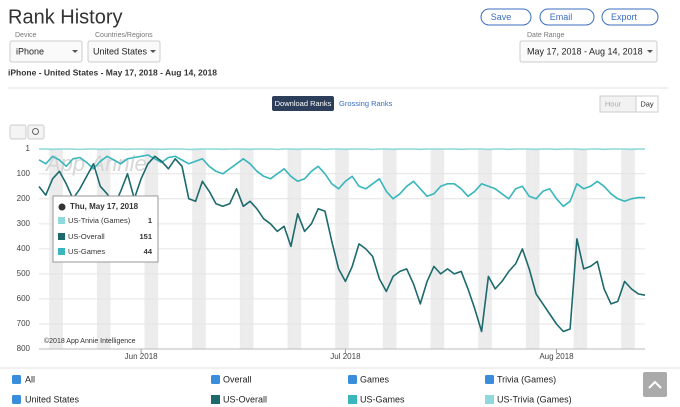 The width and height of the screenshot is (680, 407). Describe the element at coordinates (148, 251) in the screenshot. I see `tooltip-value: 44` at that location.